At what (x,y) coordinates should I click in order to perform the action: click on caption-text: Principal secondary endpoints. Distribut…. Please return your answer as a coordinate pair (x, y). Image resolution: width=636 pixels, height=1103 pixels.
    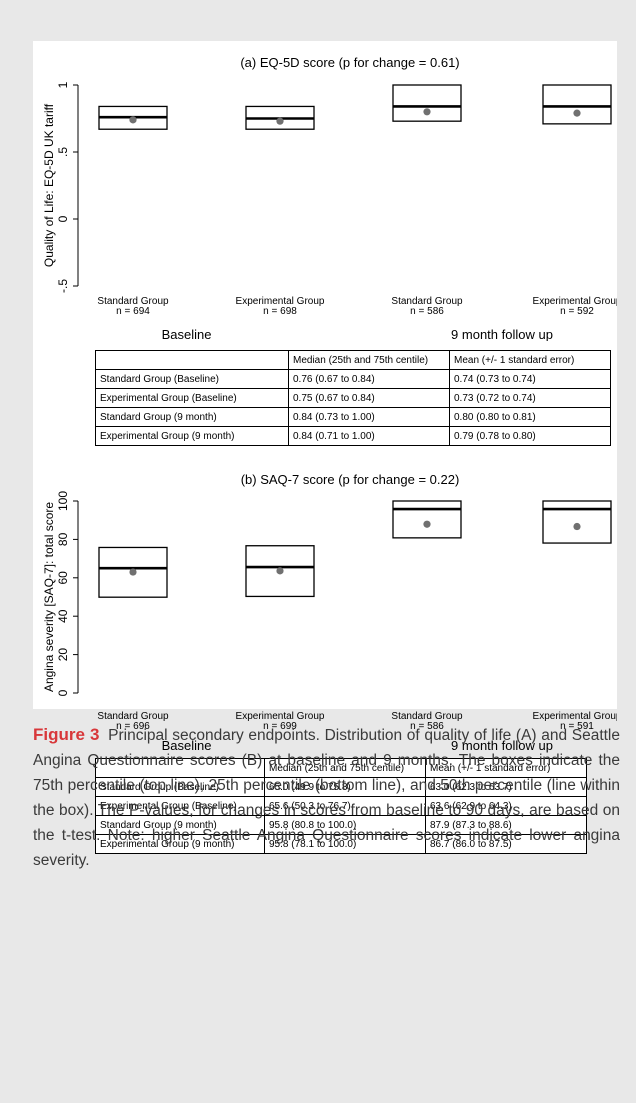
    Looking at the image, I should click on (327, 798).